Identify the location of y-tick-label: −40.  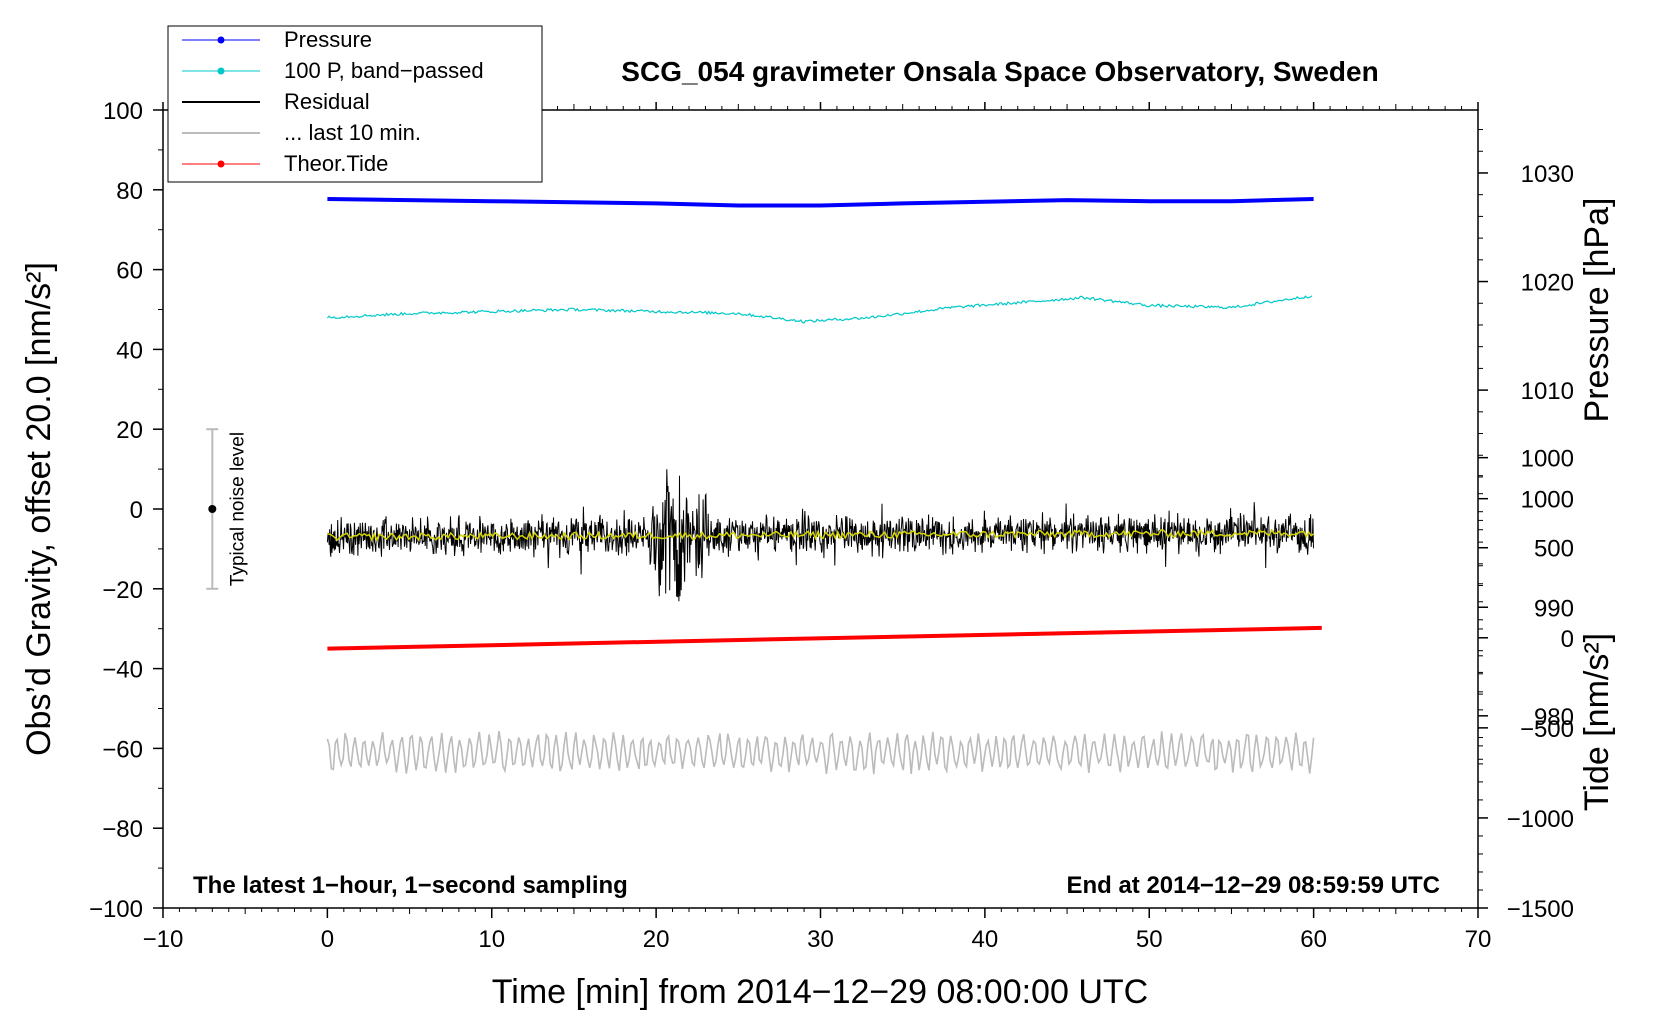
(122, 670).